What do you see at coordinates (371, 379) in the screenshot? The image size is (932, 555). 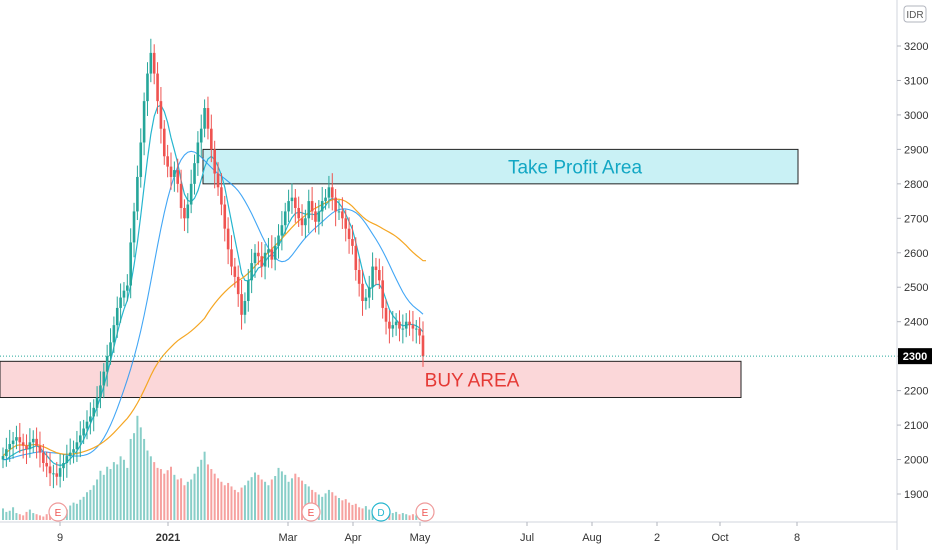 I see `buy-zone` at bounding box center [371, 379].